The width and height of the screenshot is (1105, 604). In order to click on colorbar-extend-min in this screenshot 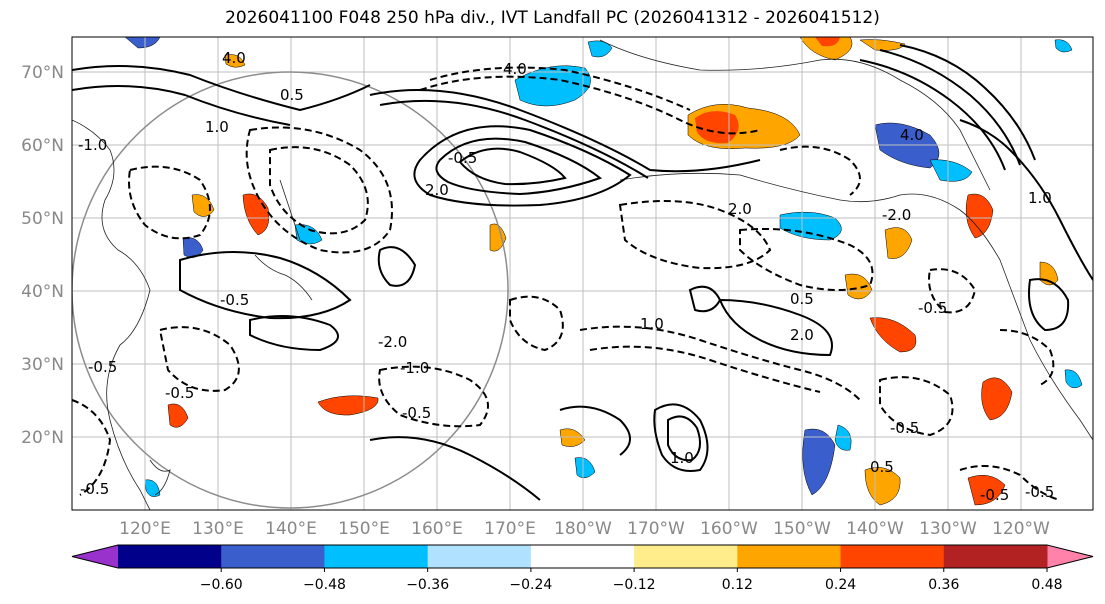, I will do `click(95, 556)`.